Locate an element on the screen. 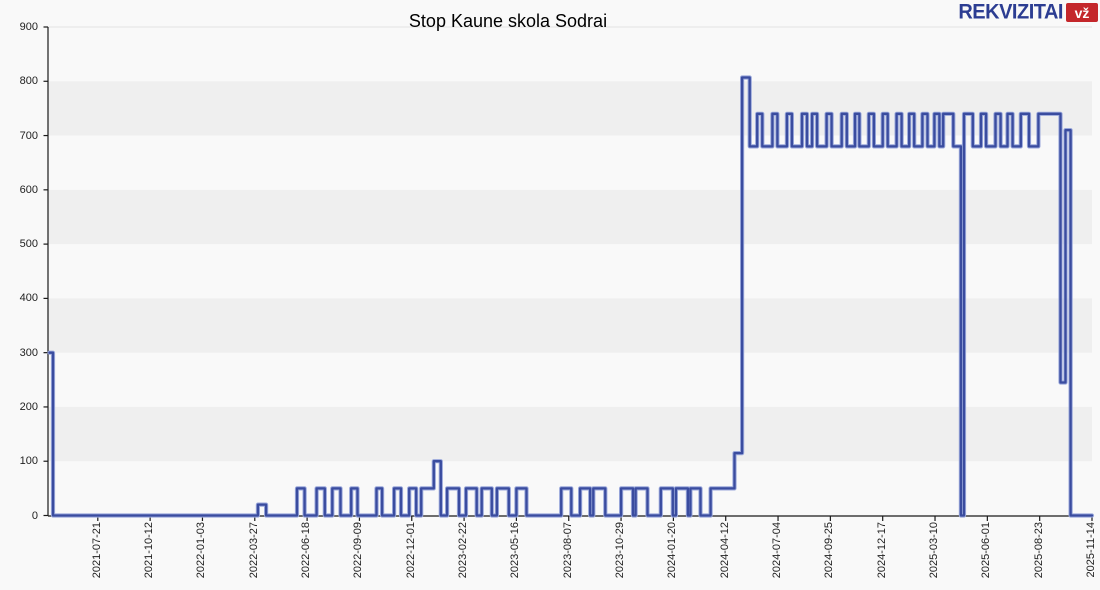  y-axis-tick-label: 400 is located at coordinates (28, 298).